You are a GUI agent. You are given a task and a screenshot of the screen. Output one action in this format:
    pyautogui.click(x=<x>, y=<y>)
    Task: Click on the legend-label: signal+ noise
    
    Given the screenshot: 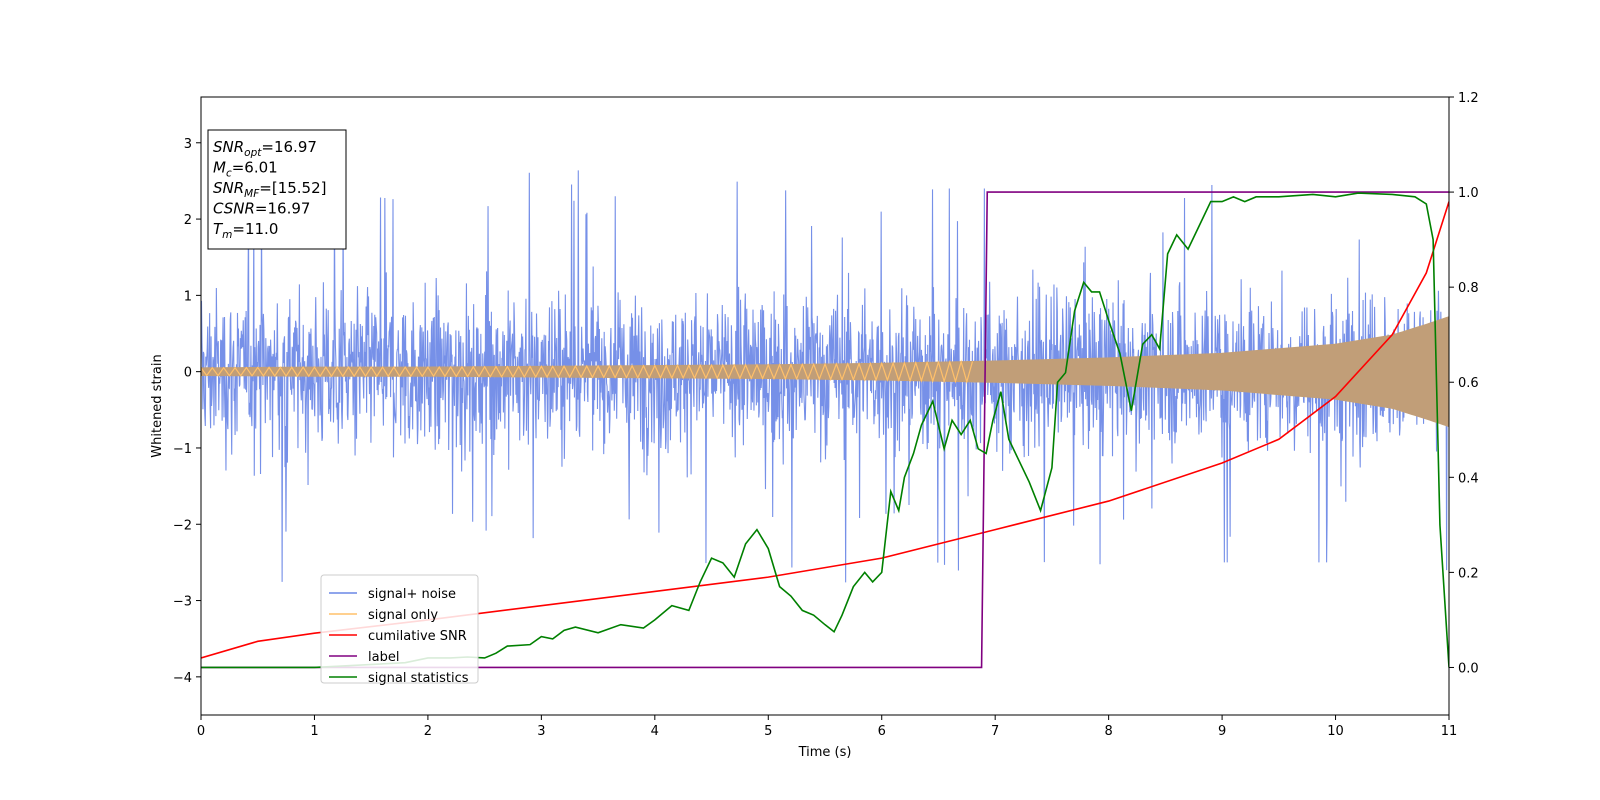 What is the action you would take?
    pyautogui.click(x=412, y=594)
    